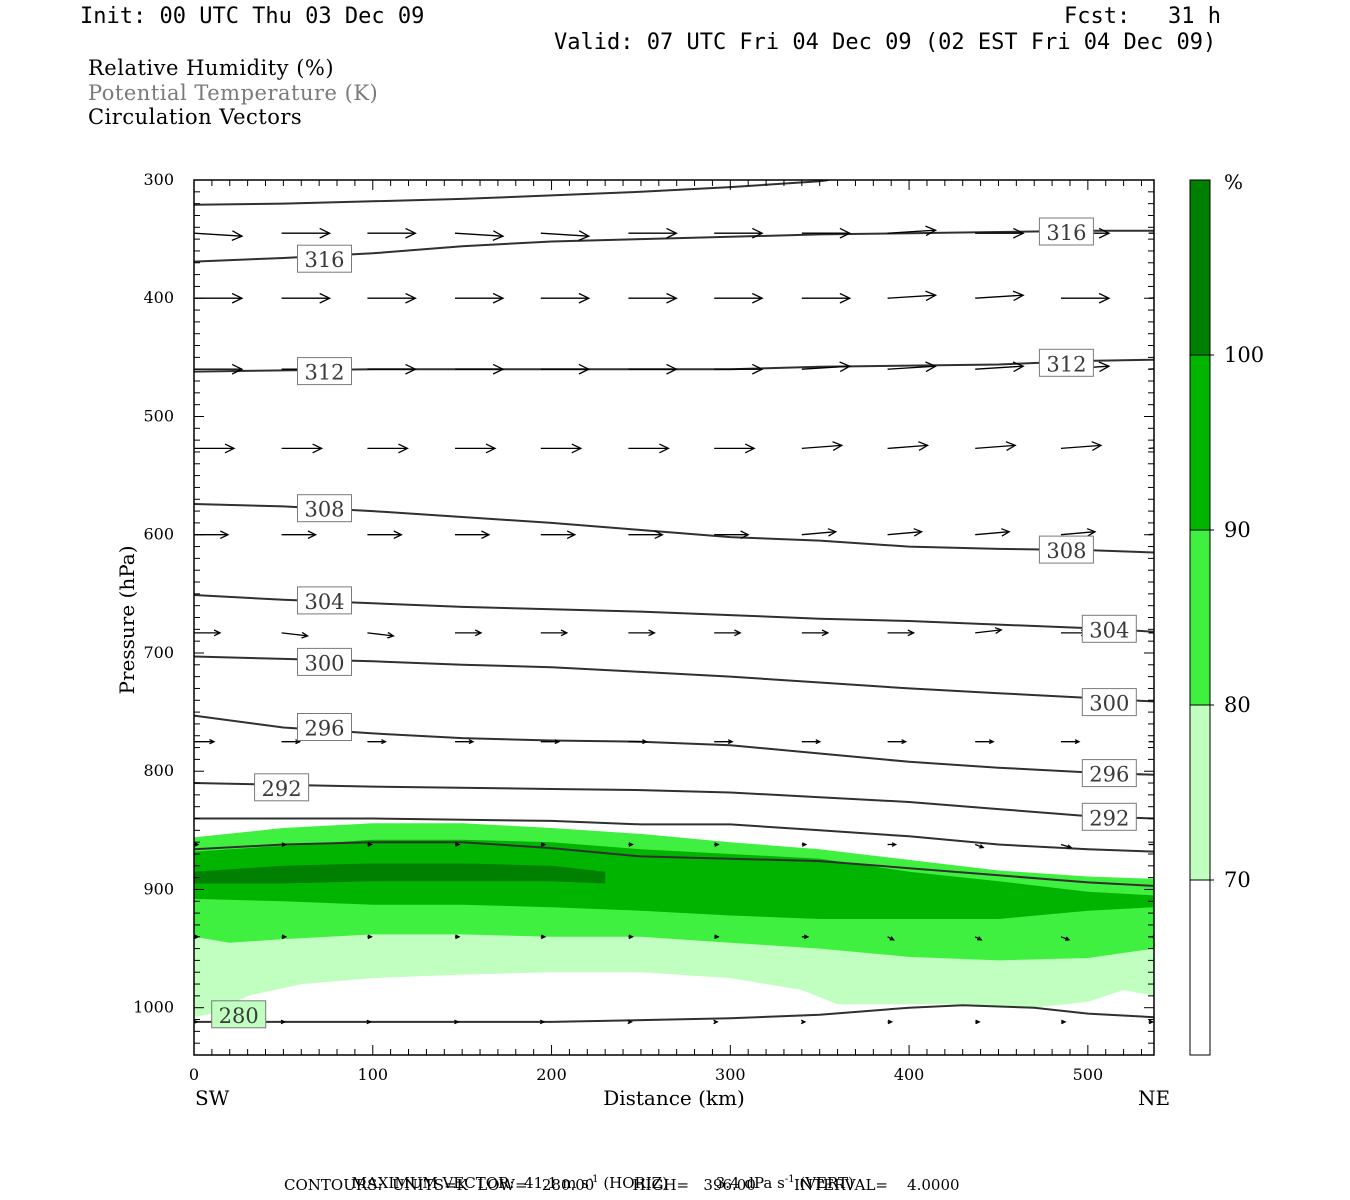 This screenshot has width=1350, height=1200. What do you see at coordinates (194, 1074) in the screenshot?
I see `x-tick-label: 0` at bounding box center [194, 1074].